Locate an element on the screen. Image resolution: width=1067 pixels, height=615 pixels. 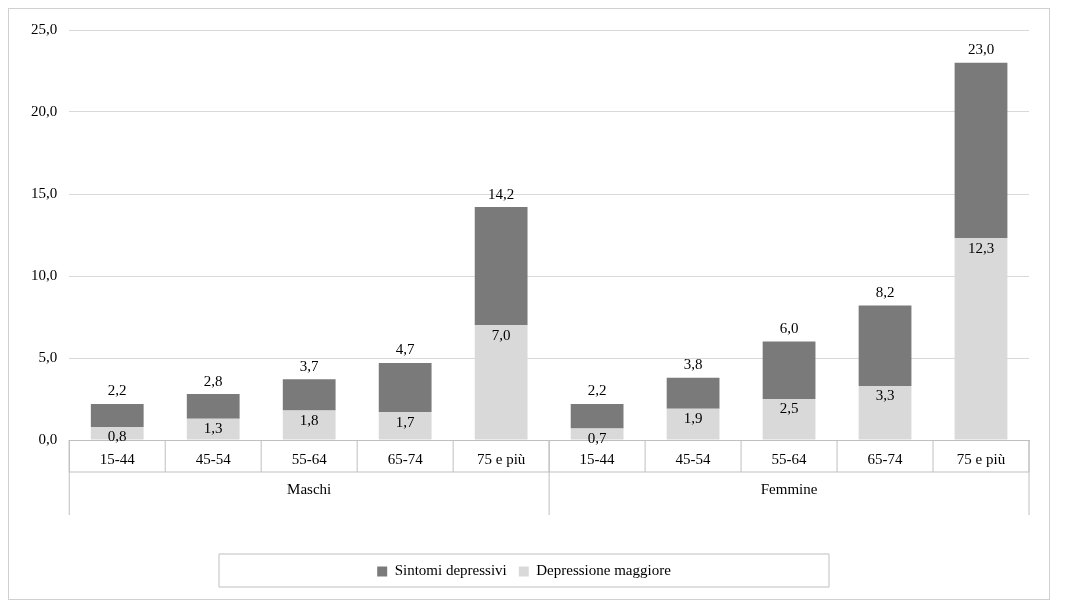
data-label: 3,3 is located at coordinates (885, 395).